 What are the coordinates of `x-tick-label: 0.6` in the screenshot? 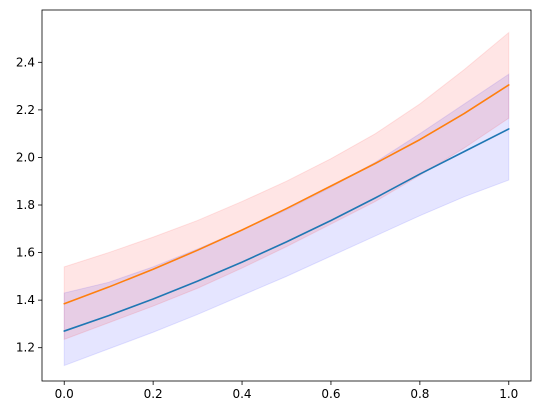 It's located at (330, 394).